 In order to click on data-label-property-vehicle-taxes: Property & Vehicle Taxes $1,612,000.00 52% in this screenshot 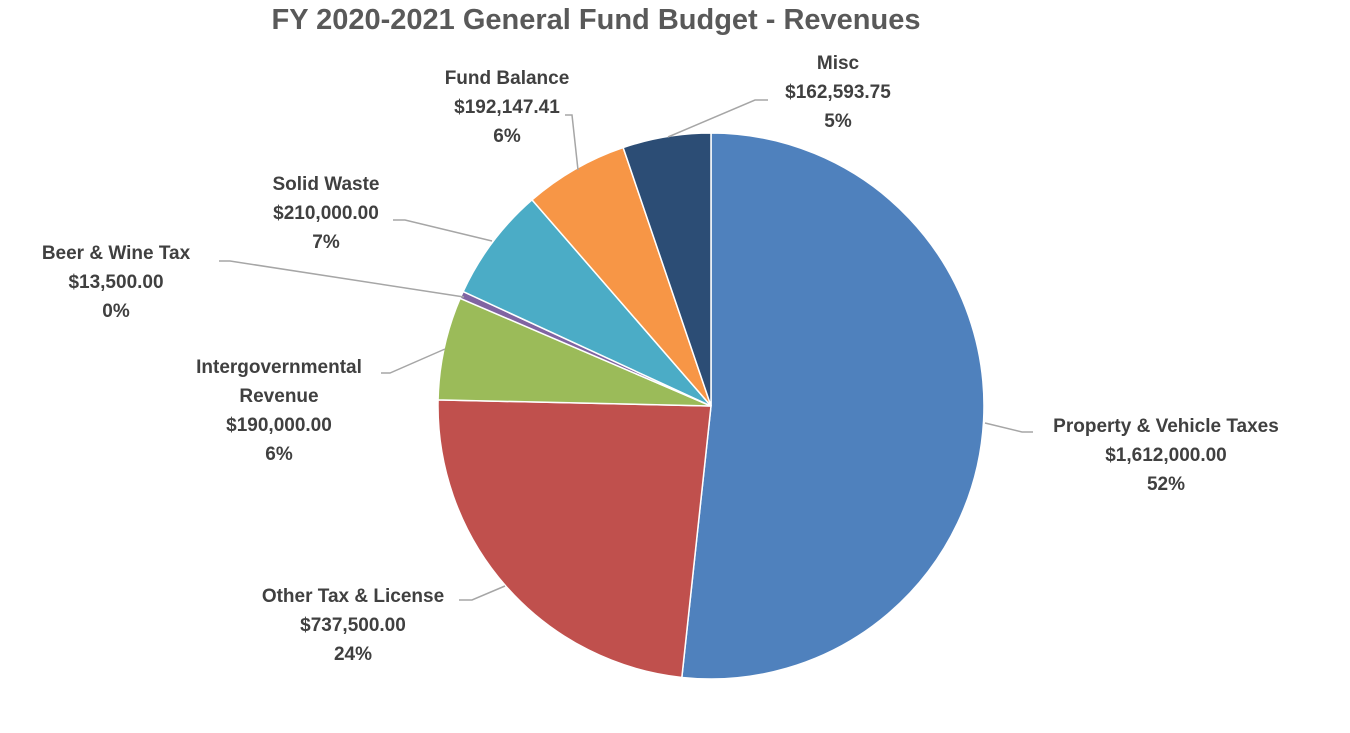, I will do `click(1166, 455)`.